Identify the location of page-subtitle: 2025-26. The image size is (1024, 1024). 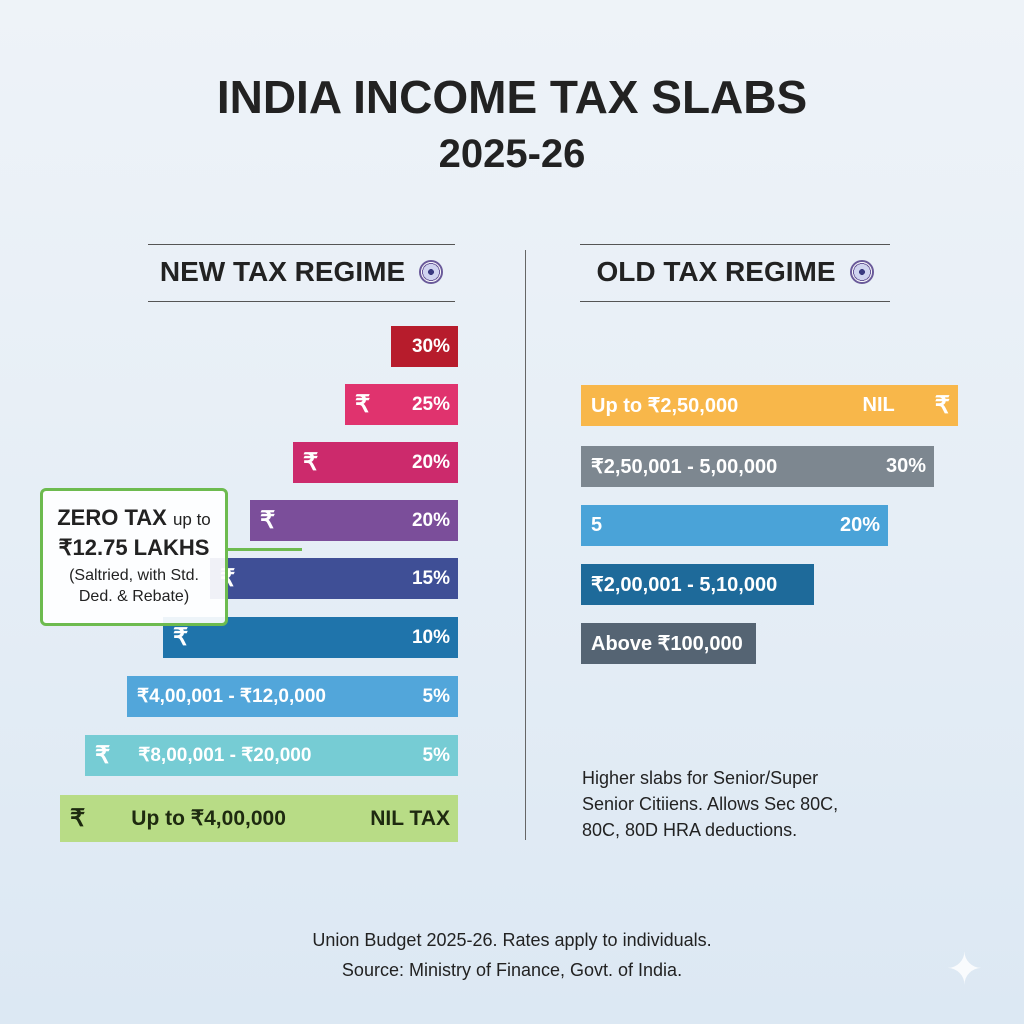
(512, 154).